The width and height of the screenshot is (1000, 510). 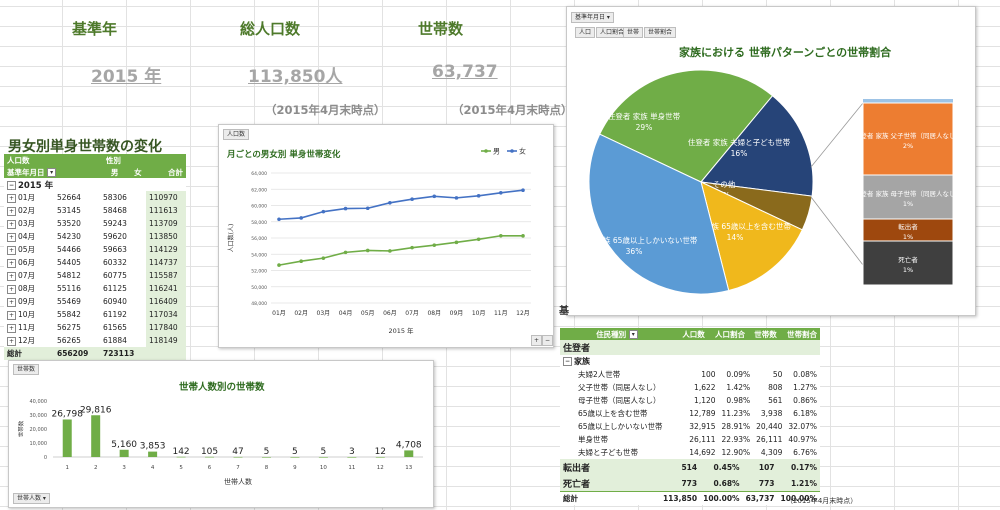 What do you see at coordinates (31, 498) in the screenshot?
I see `household-size-filter: 世帯人数 ▾` at bounding box center [31, 498].